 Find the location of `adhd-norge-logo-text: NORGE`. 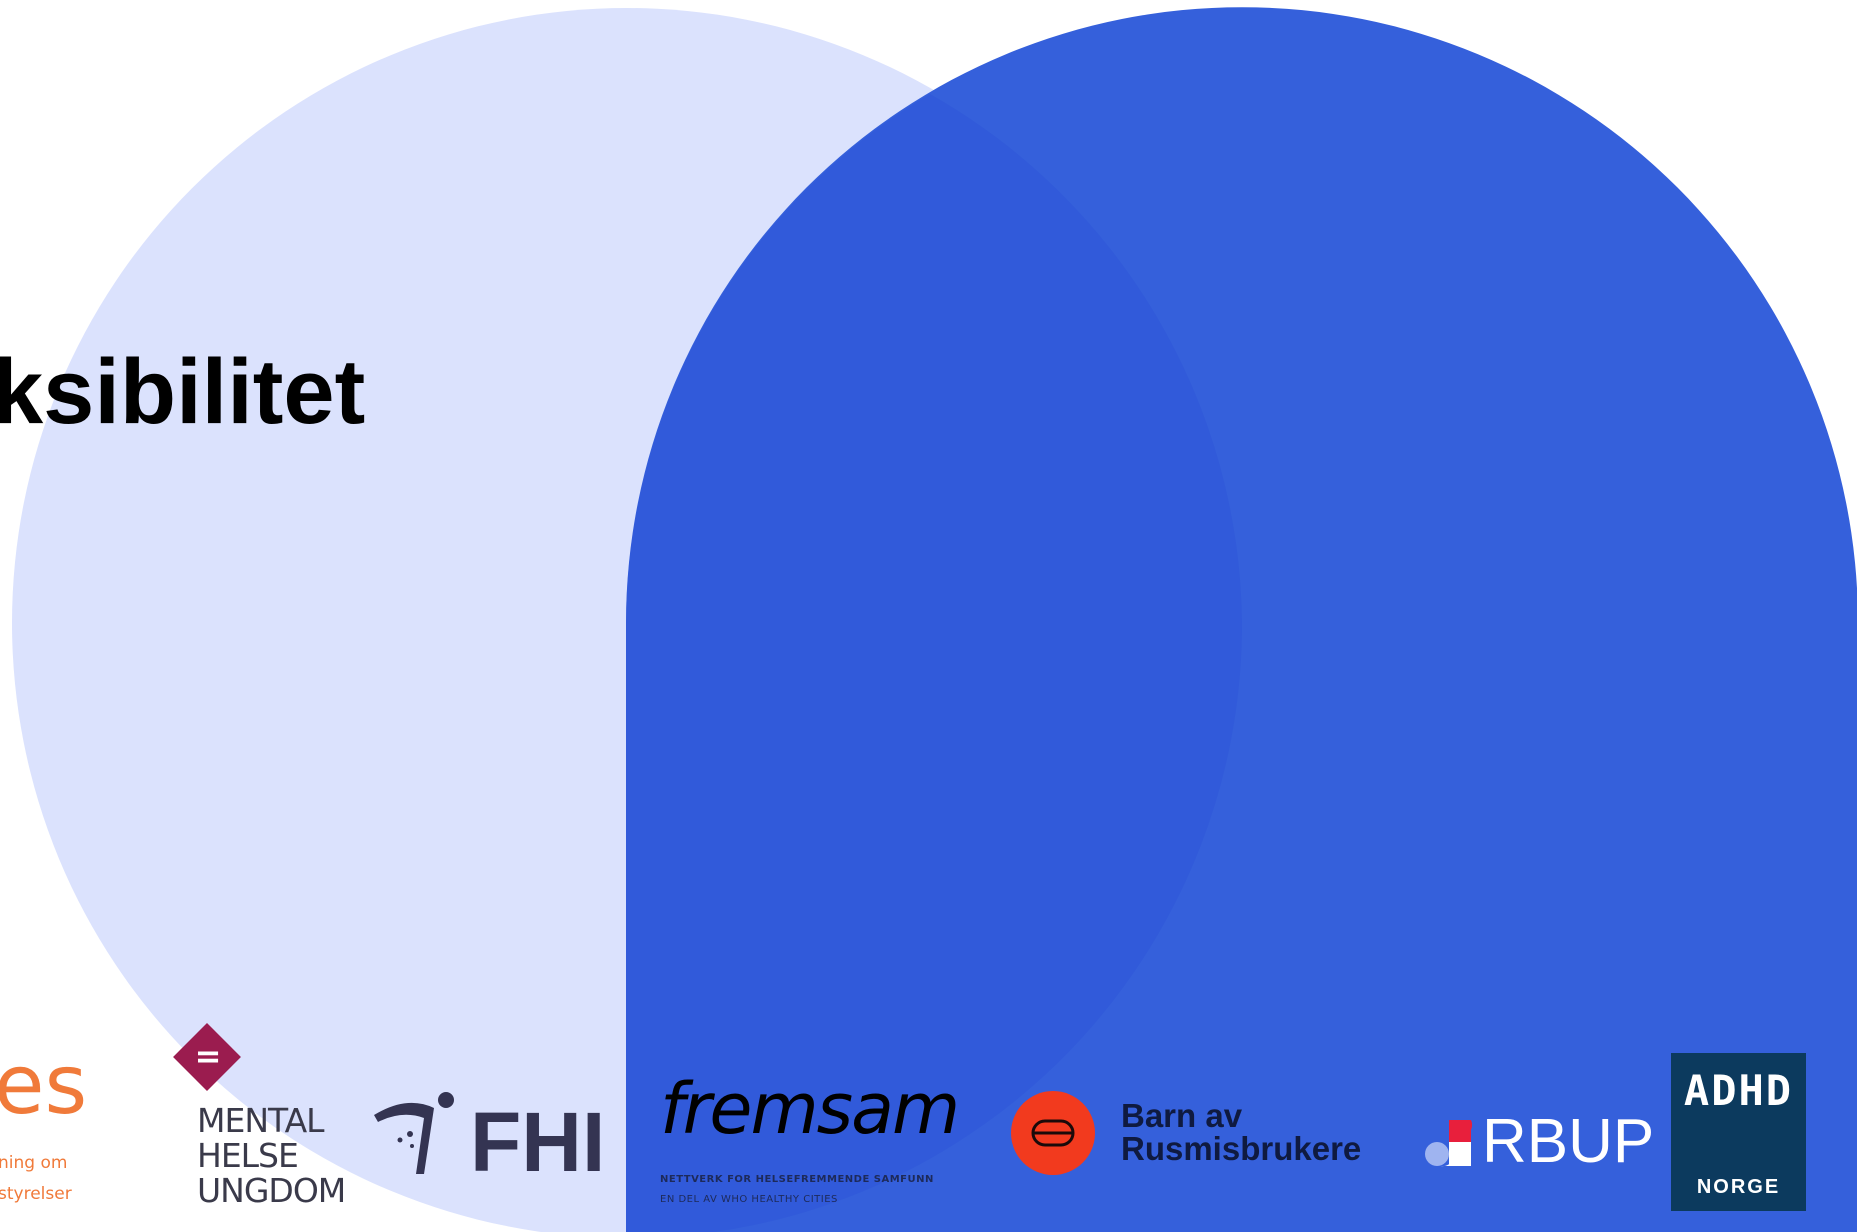

adhd-norge-logo-text: NORGE is located at coordinates (1738, 1187).